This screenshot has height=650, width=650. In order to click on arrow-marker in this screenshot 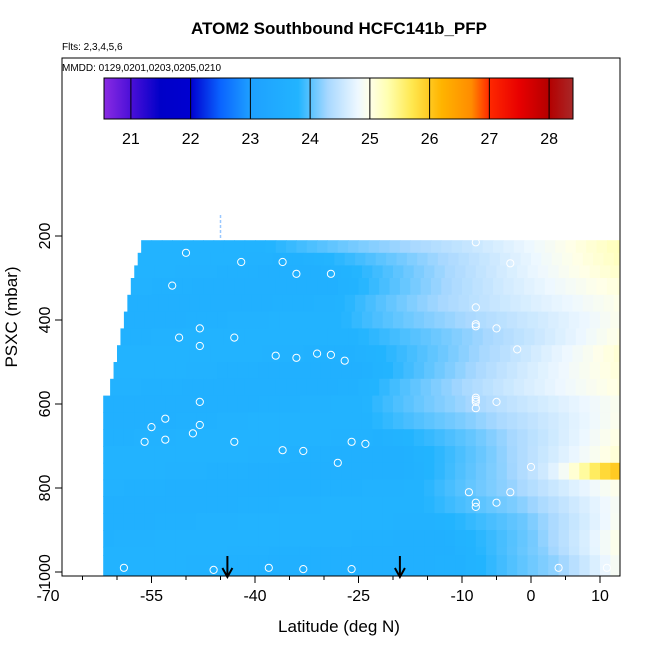, I will do `click(227, 568)`.